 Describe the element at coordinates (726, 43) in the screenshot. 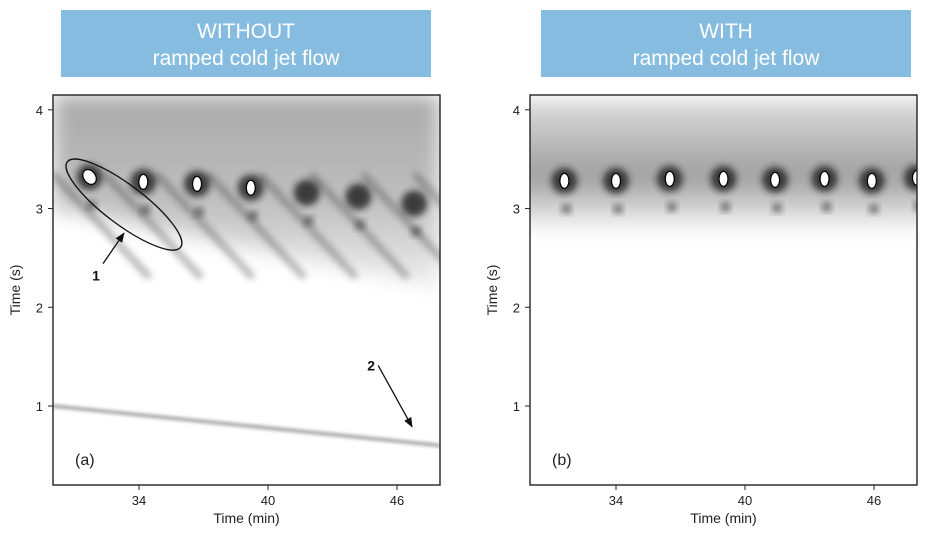

I see `banner-with: WITH ramped cold jet flow` at that location.